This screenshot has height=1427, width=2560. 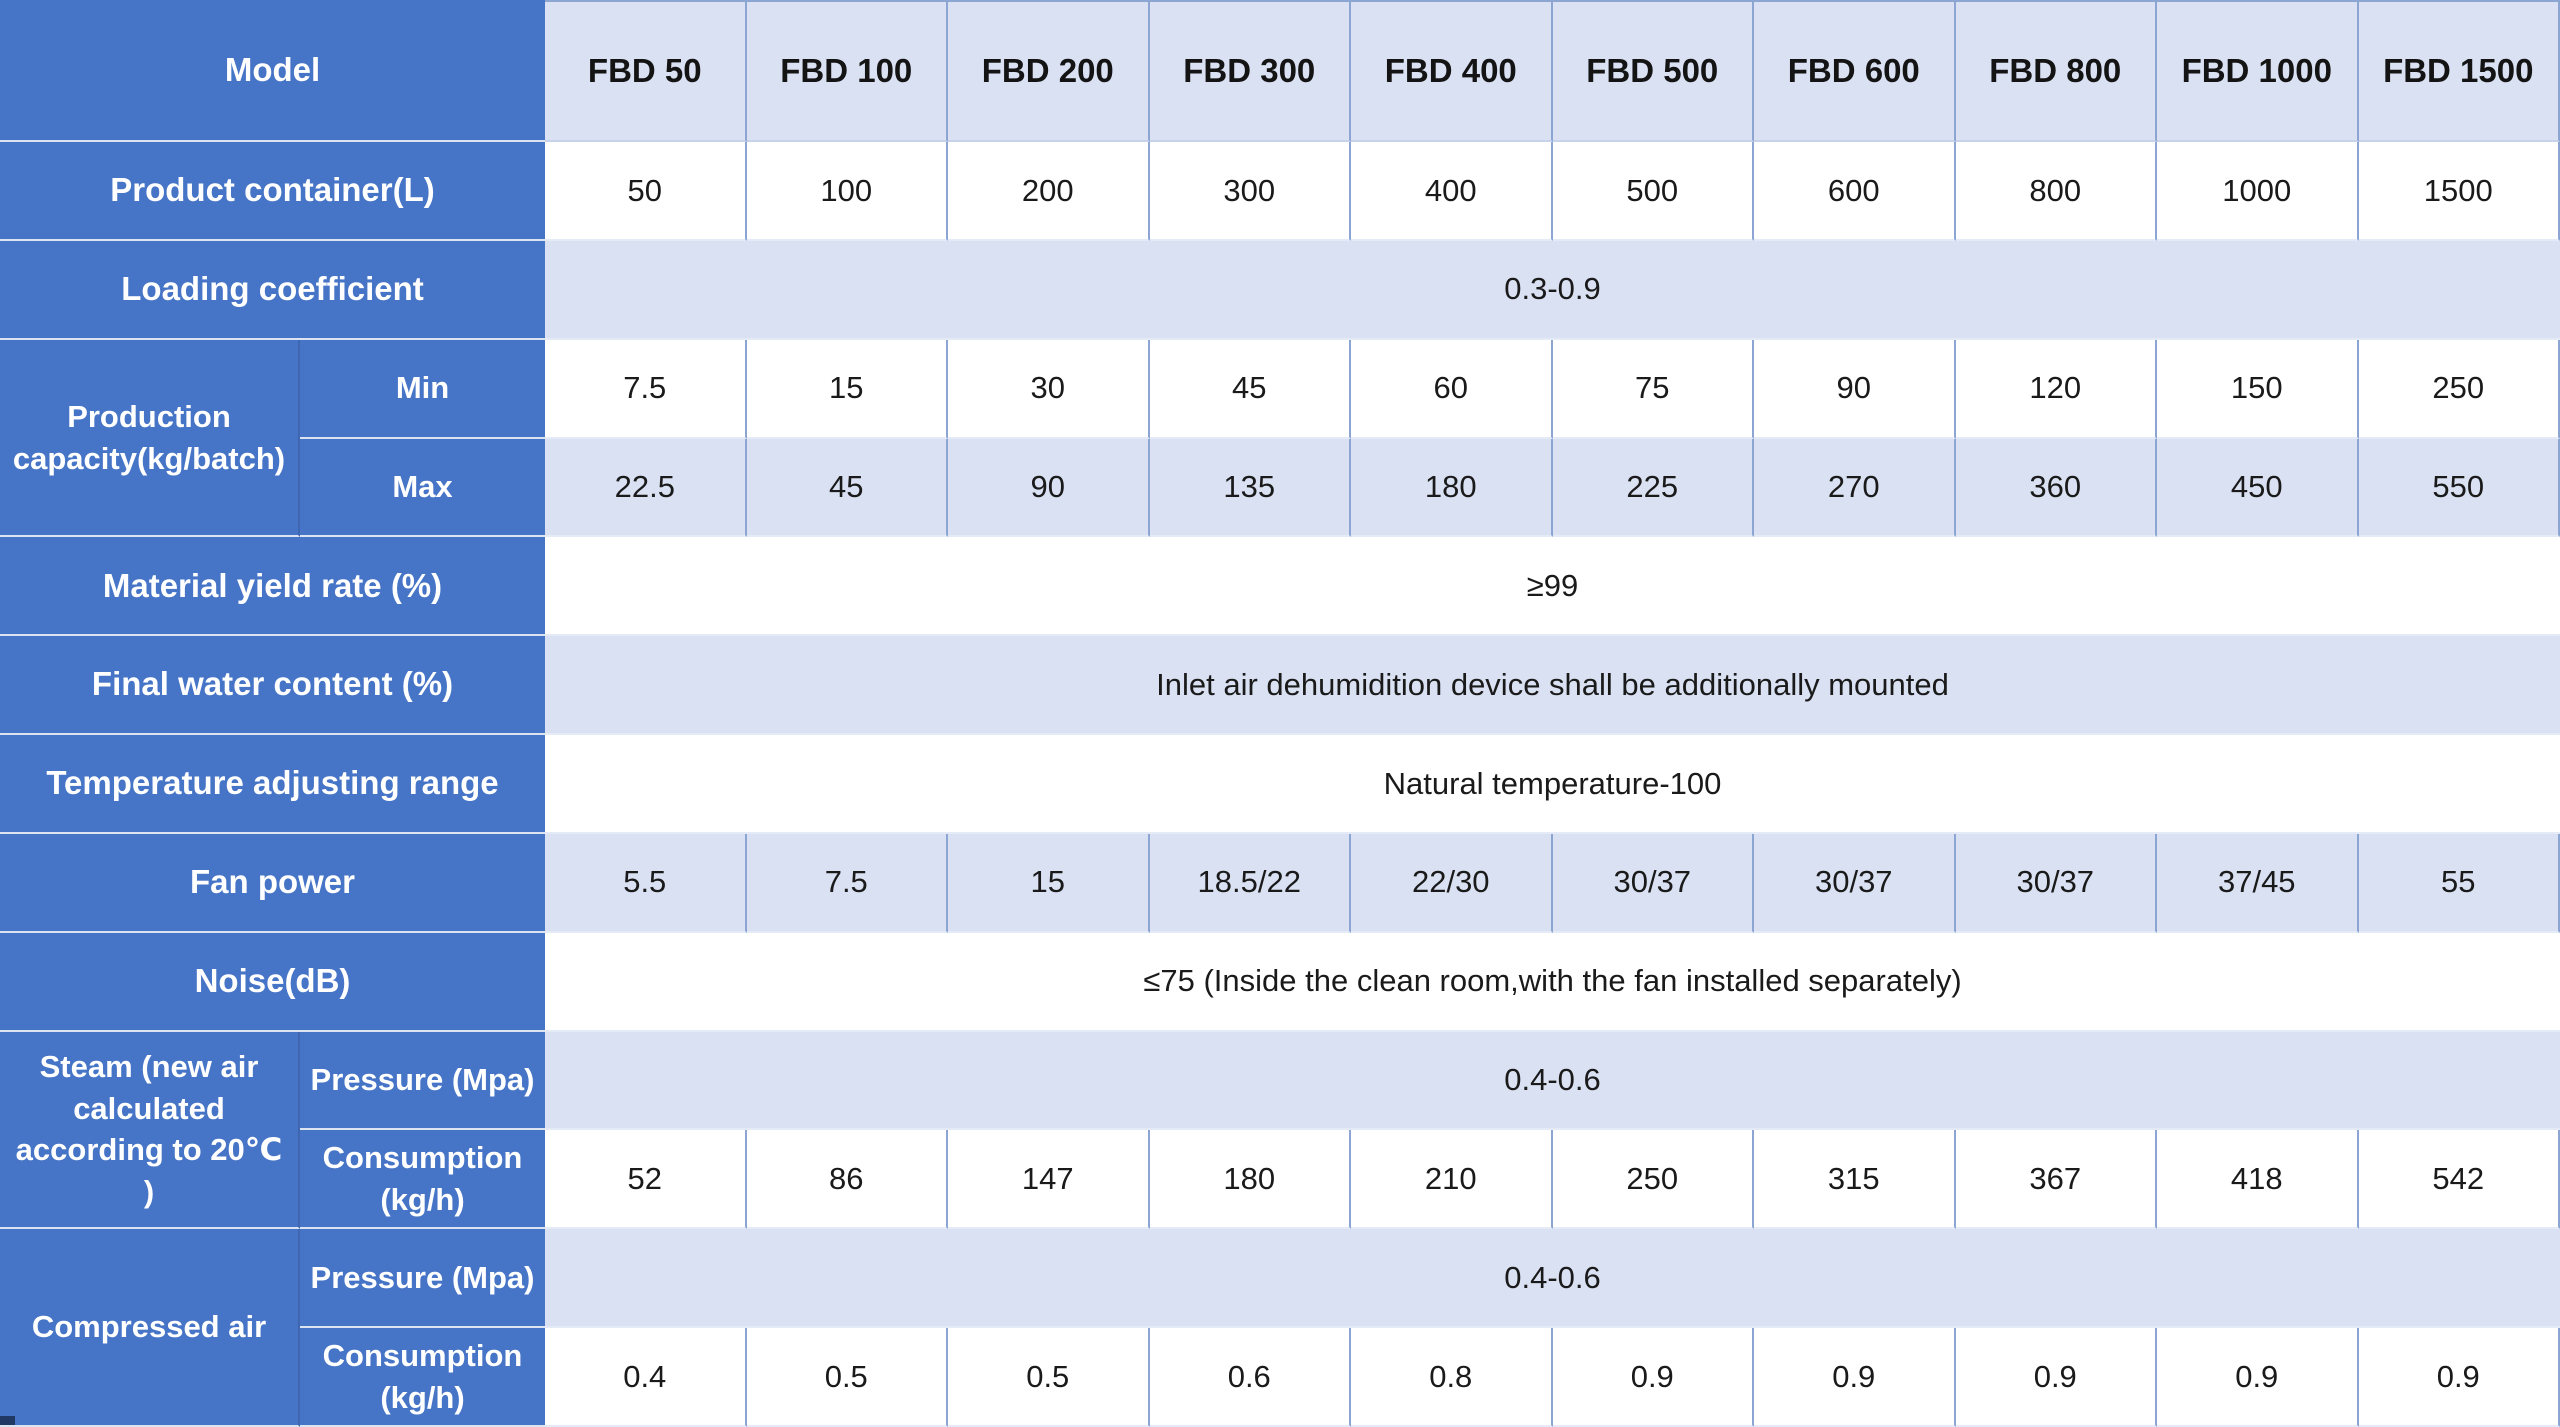 What do you see at coordinates (150, 1328) in the screenshot?
I see `group-label-compressed-air: Compressed air` at bounding box center [150, 1328].